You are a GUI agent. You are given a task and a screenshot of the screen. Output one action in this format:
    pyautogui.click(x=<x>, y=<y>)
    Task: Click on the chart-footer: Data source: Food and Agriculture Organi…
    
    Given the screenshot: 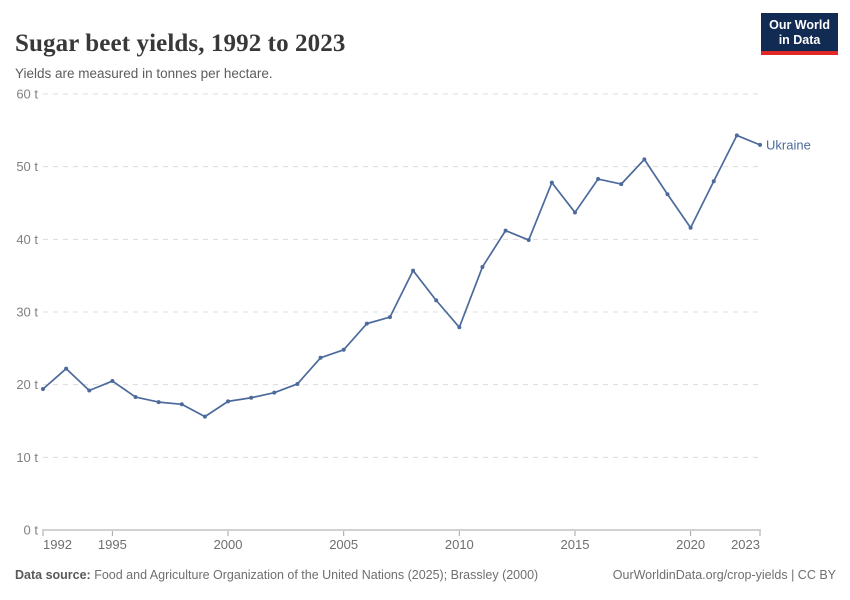 What is the action you would take?
    pyautogui.click(x=425, y=575)
    